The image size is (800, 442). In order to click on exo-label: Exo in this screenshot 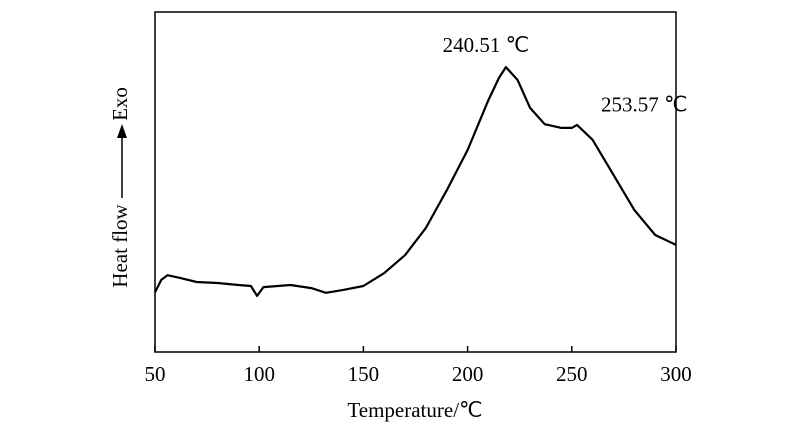, I will do `click(120, 104)`.